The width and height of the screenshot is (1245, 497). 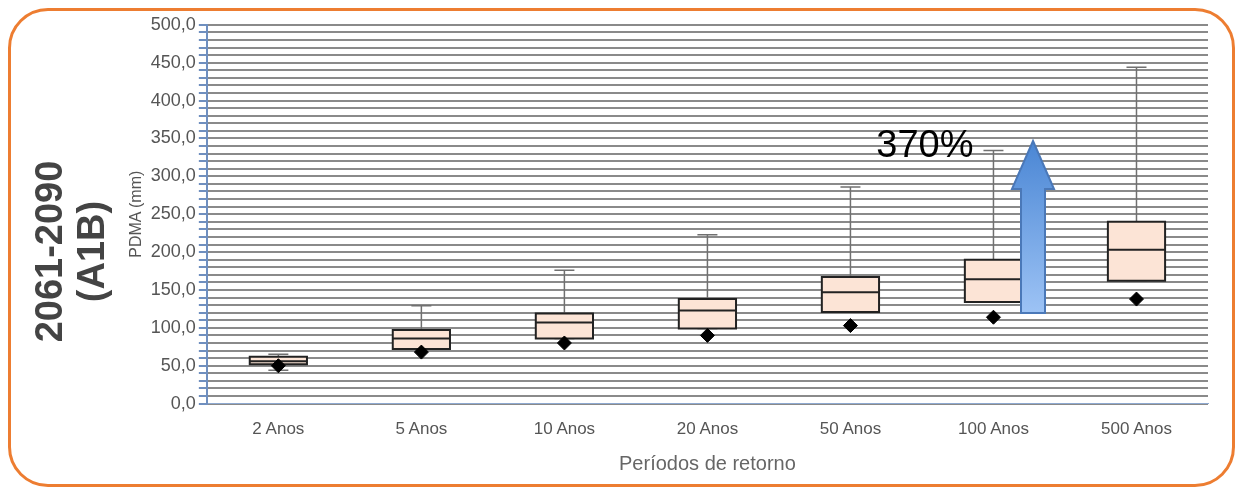 I want to click on annotation: 370%, so click(x=925, y=143).